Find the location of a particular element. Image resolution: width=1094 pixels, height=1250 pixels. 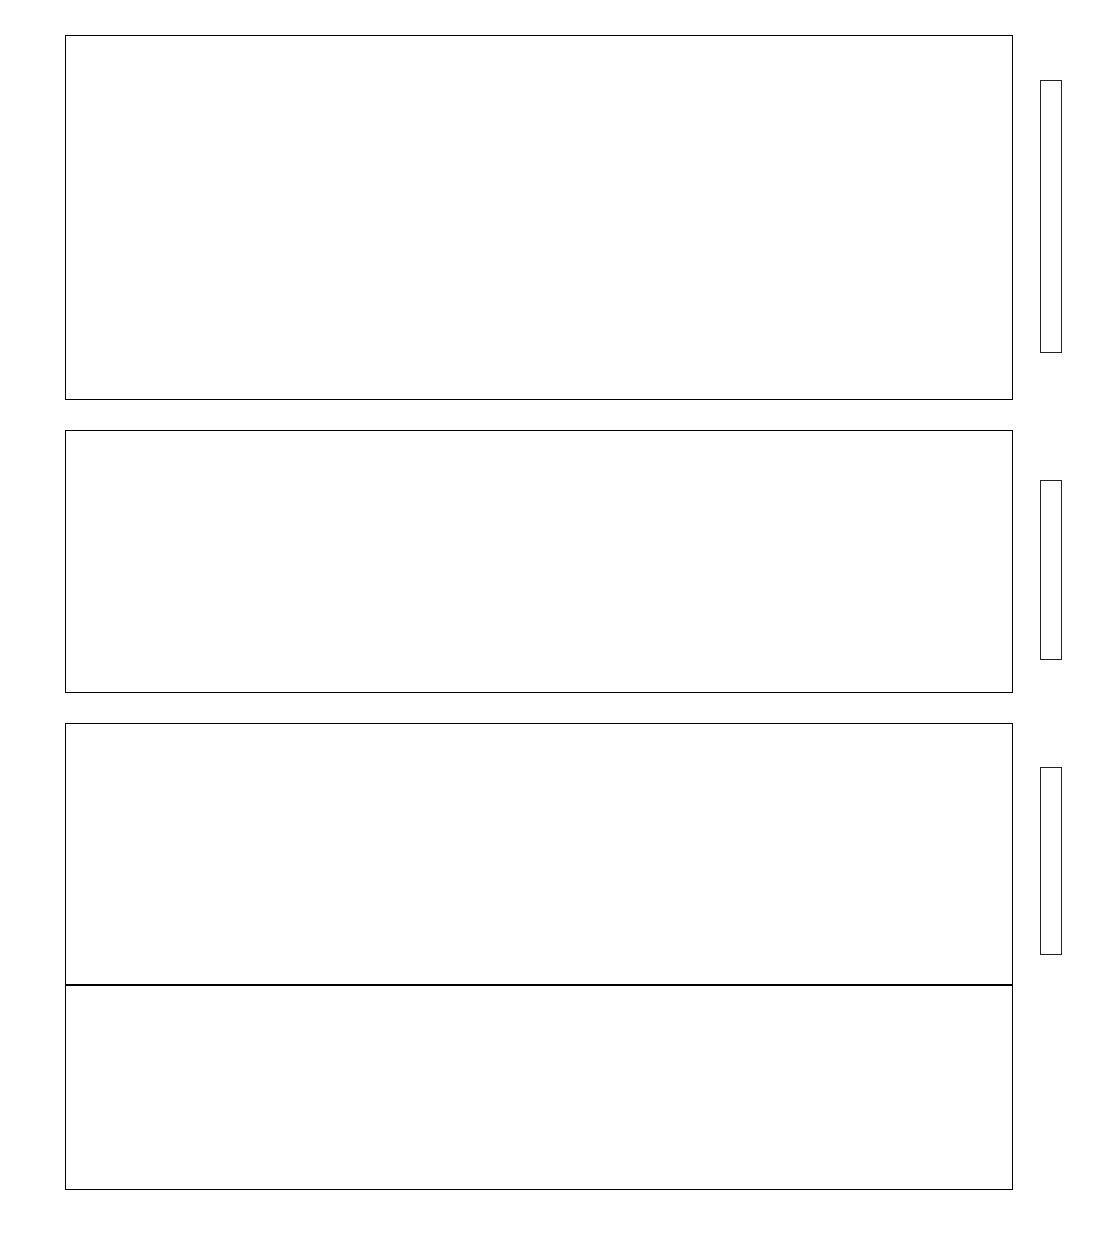

drifts-colorbar is located at coordinates (1051, 861).